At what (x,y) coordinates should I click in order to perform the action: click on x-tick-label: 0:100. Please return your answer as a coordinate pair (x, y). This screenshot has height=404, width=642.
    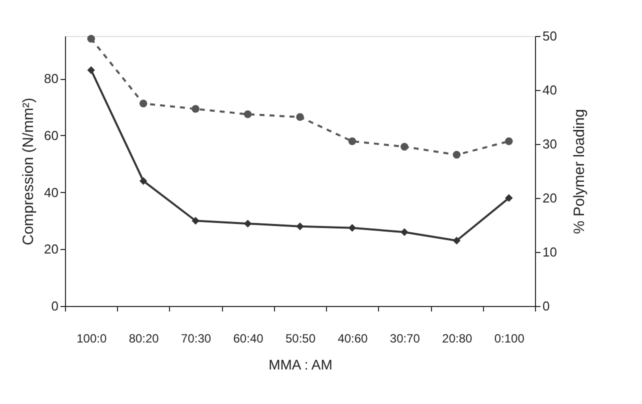
    Looking at the image, I should click on (509, 339).